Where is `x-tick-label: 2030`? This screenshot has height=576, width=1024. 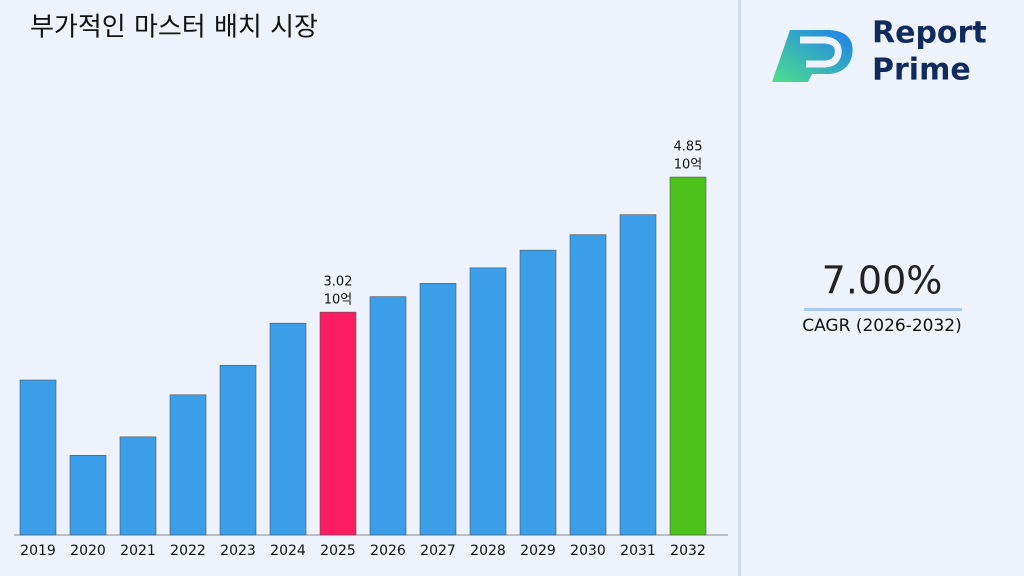
x-tick-label: 2030 is located at coordinates (588, 551).